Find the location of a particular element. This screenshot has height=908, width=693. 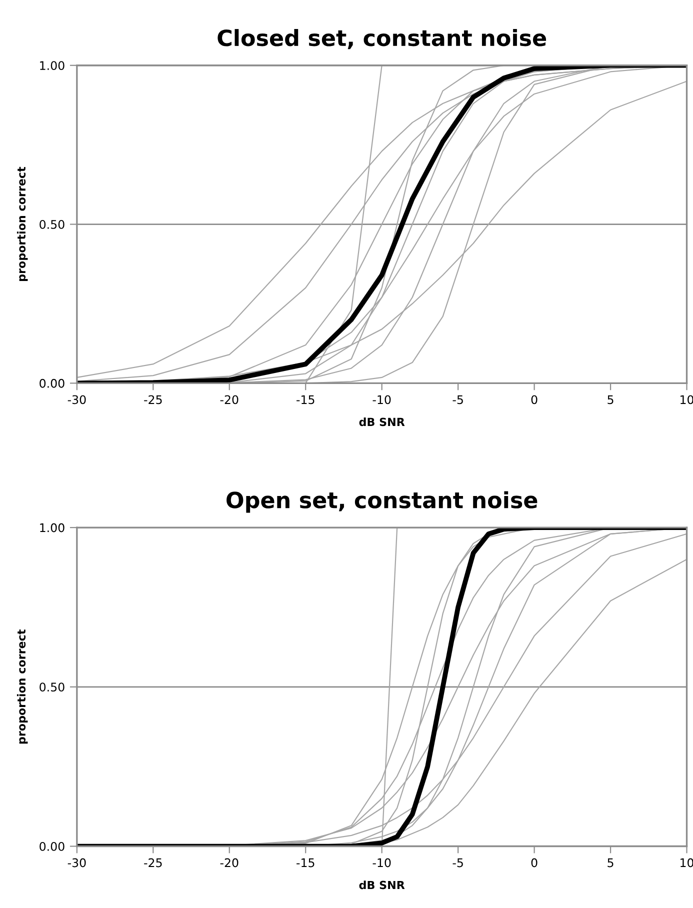

chart-title: Closed set, constant noise is located at coordinates (382, 39).